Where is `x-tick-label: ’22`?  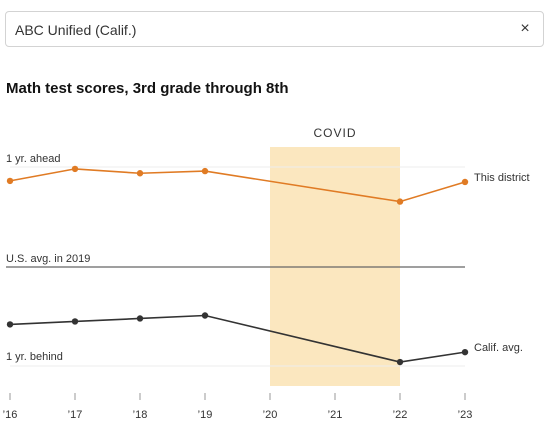 x-tick-label: ’22 is located at coordinates (400, 415).